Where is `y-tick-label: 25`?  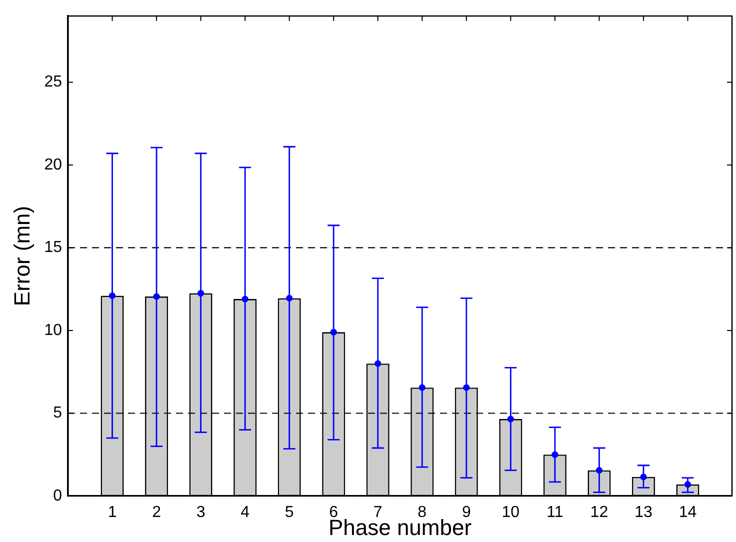
y-tick-label: 25 is located at coordinates (53, 82).